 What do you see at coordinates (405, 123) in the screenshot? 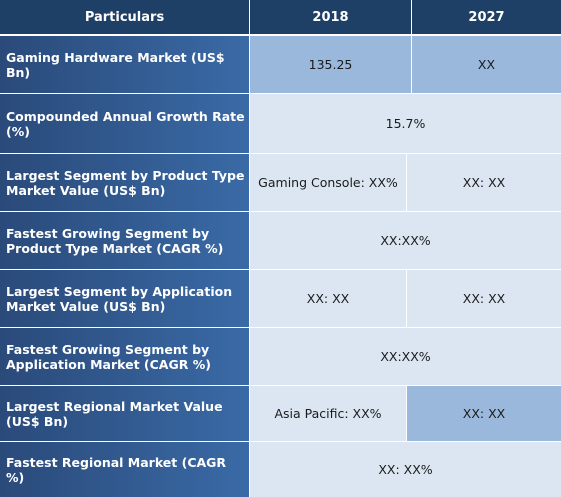
I see `row-value-merged: 15.7%` at bounding box center [405, 123].